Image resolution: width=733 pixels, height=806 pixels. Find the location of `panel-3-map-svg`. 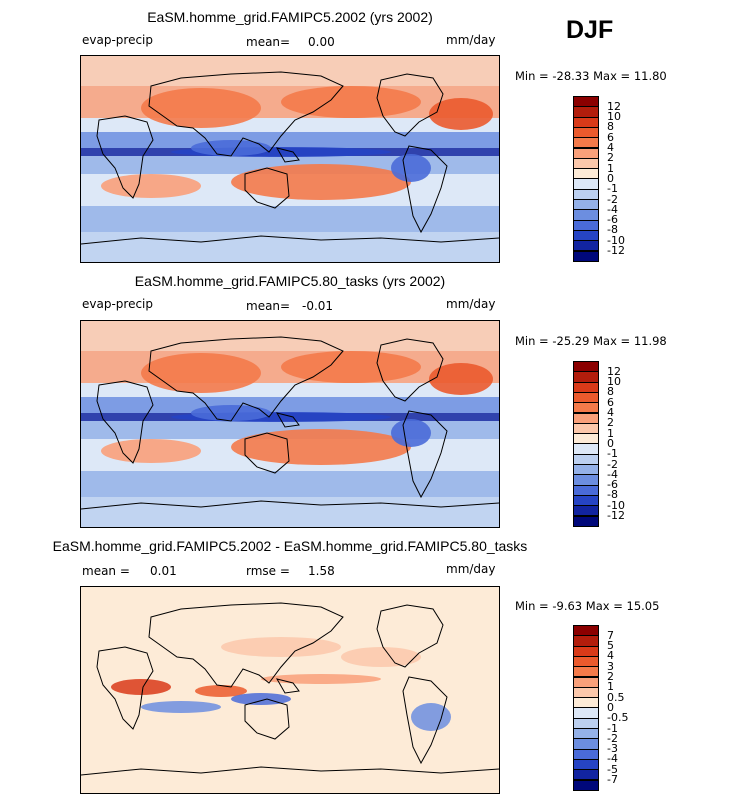

panel-3-map-svg is located at coordinates (290, 690).